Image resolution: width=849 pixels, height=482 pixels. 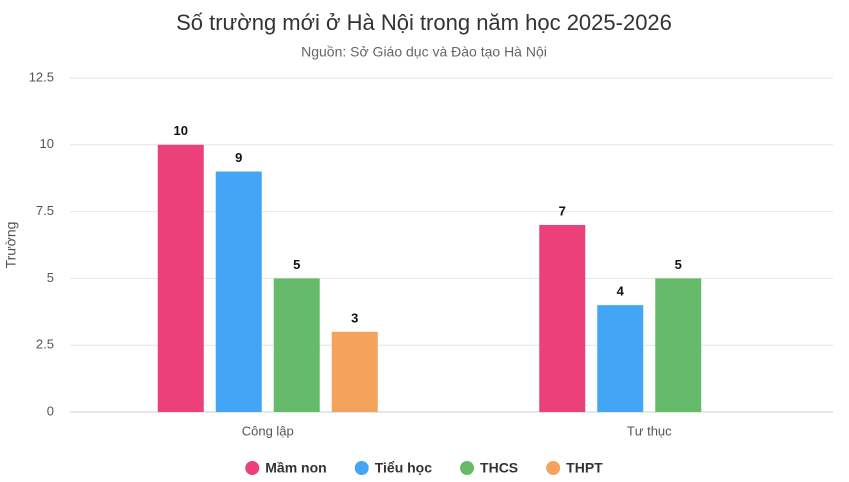 What do you see at coordinates (562, 210) in the screenshot?
I see `value-label: 7` at bounding box center [562, 210].